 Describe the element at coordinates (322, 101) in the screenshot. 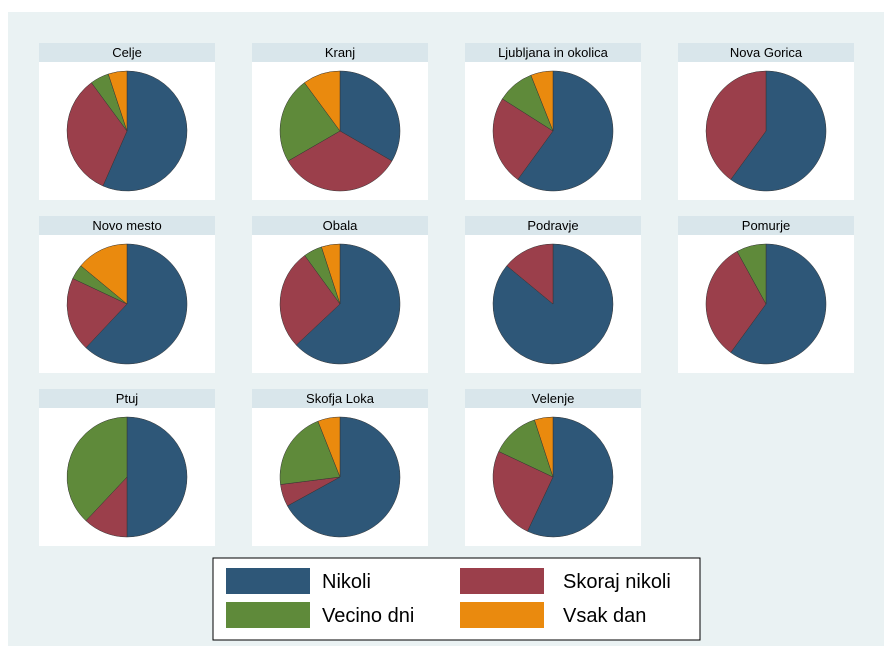

I see `pie-slice-kranj-vsak-dan` at that location.